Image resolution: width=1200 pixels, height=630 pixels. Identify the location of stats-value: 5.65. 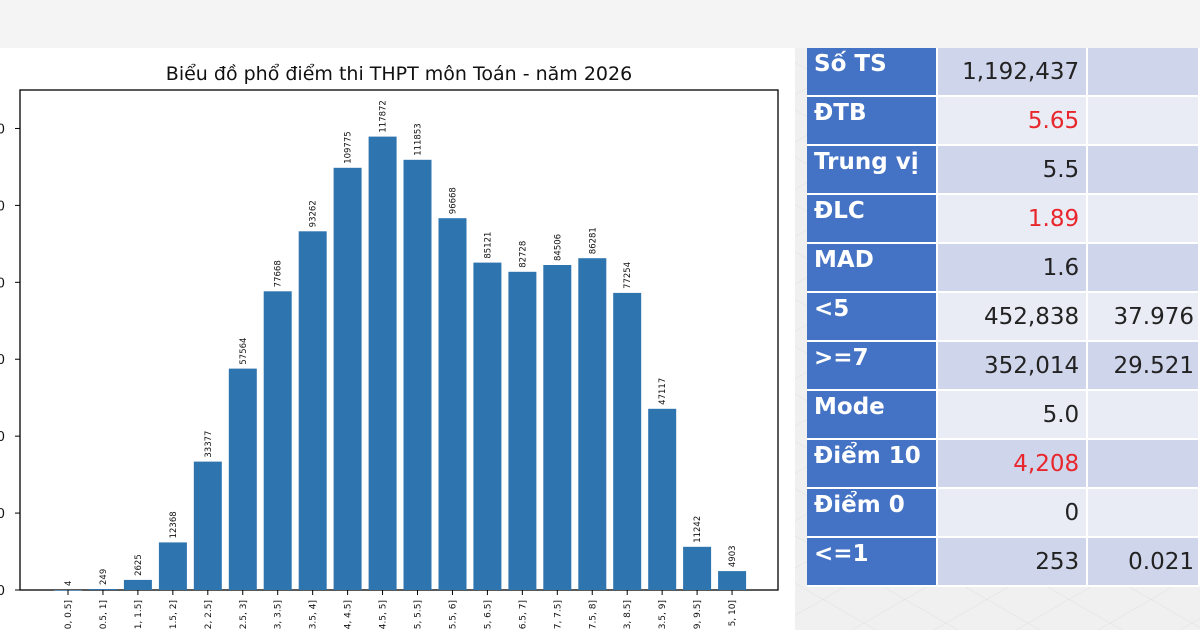
(1013, 121).